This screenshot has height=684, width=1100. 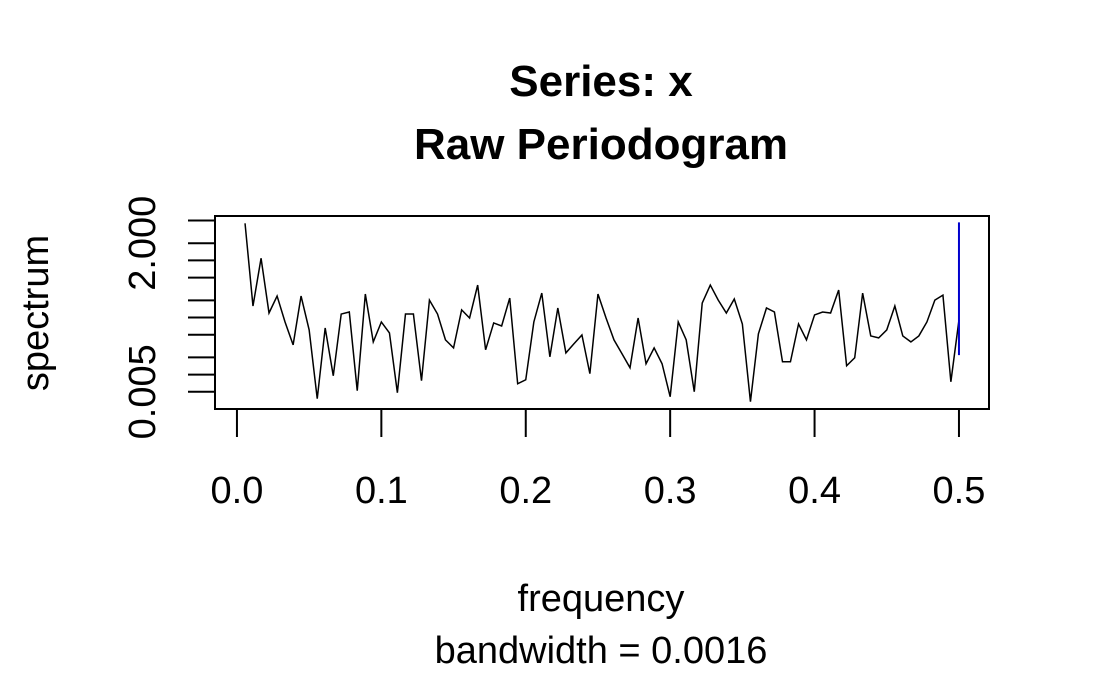 What do you see at coordinates (601, 144) in the screenshot?
I see `chart-subtitle: Raw Periodogram` at bounding box center [601, 144].